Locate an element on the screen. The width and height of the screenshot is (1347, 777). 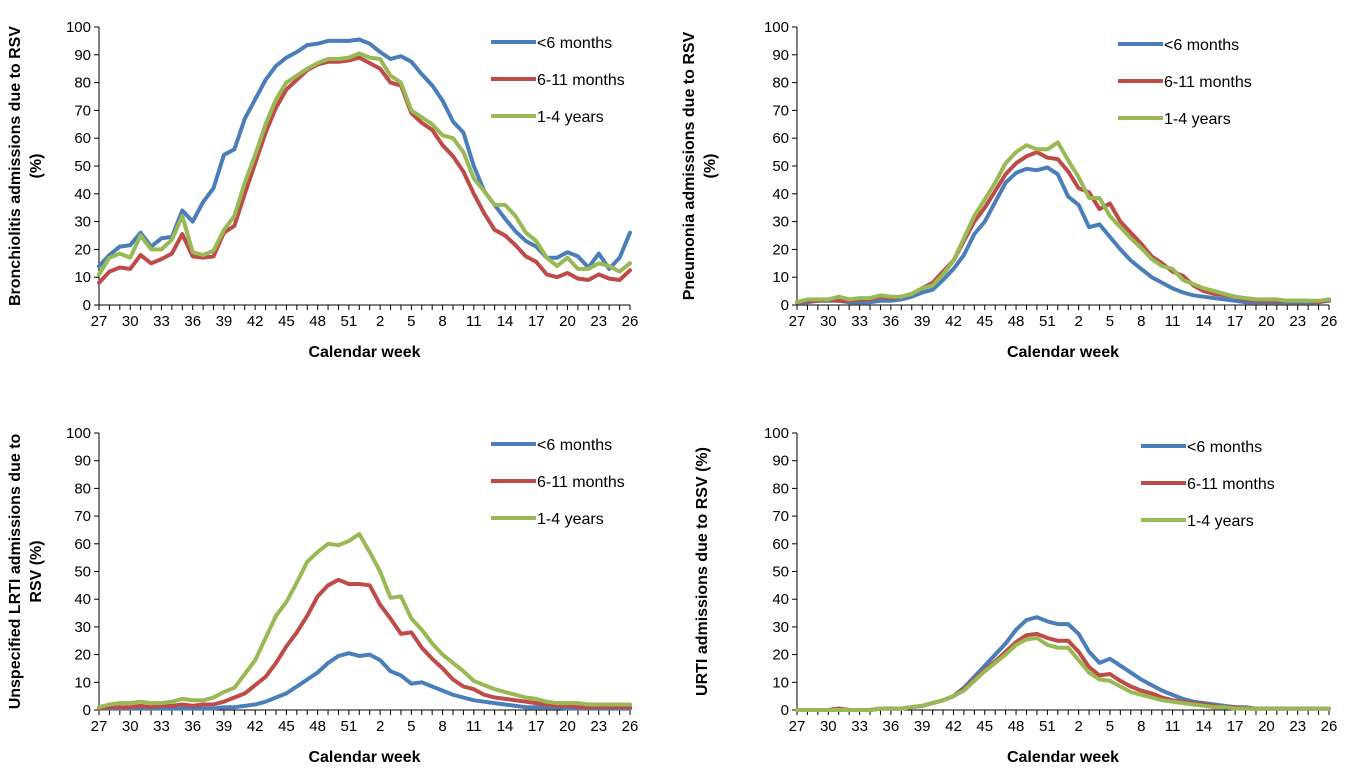
y-axis-title: URTI admissions due to RSV (%) is located at coordinates (702, 571).